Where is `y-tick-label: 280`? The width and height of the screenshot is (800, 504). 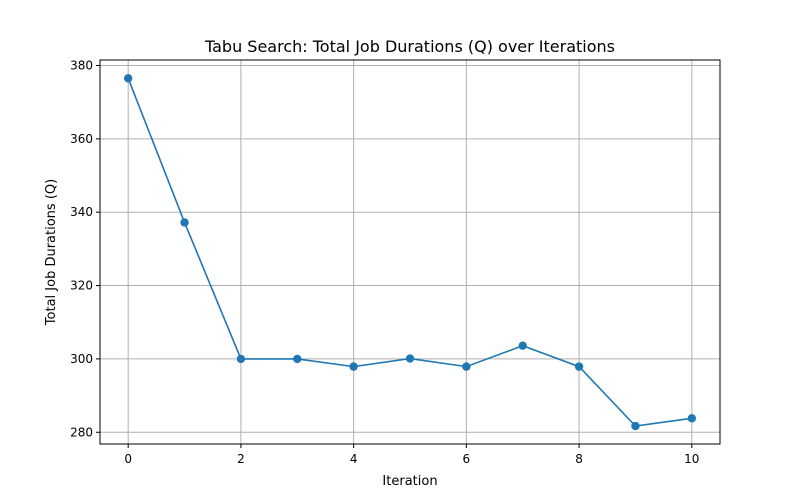
y-tick-label: 280 is located at coordinates (81, 432).